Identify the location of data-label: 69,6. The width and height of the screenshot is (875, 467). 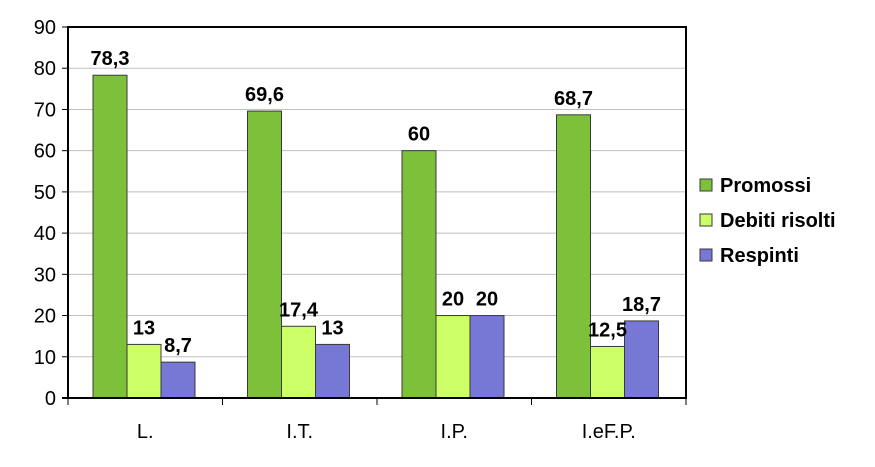
(264, 95).